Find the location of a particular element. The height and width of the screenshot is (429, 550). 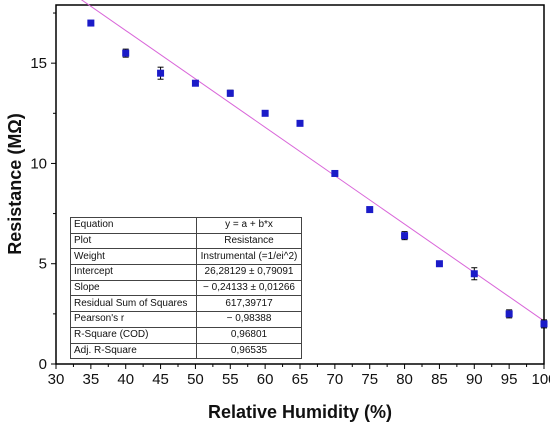

x-tick-label: 35 is located at coordinates (91, 379).